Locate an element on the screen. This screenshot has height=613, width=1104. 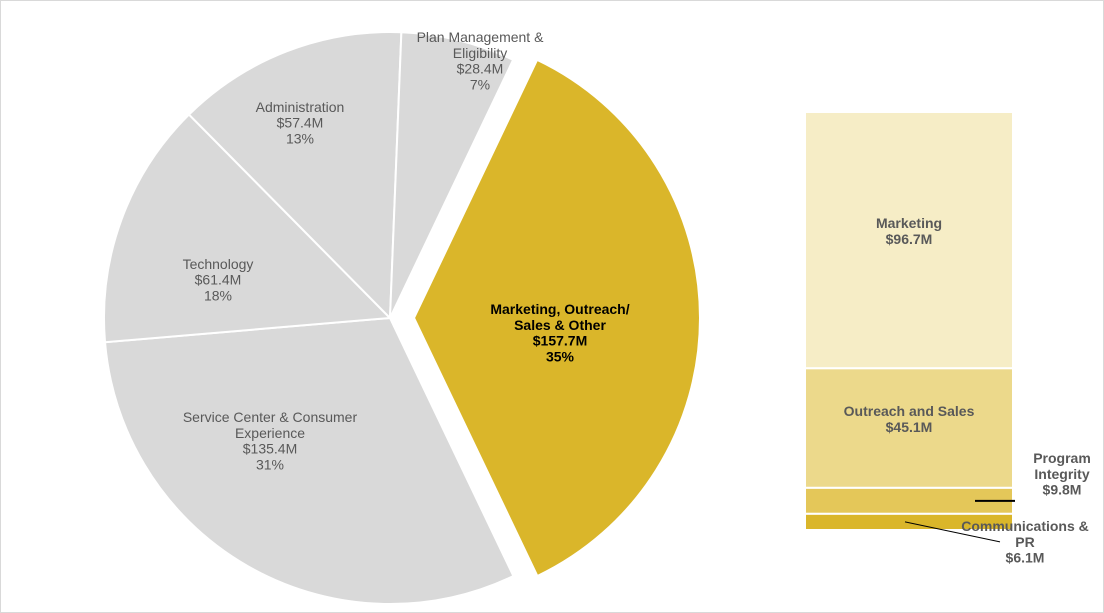
label-name: Administration is located at coordinates (300, 107).